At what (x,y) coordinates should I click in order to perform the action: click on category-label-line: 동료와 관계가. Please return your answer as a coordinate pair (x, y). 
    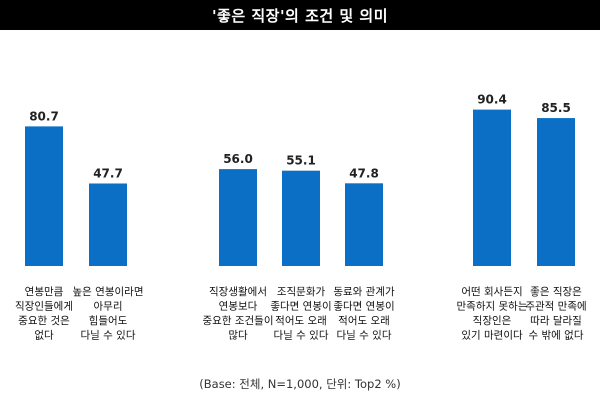
    Looking at the image, I should click on (364, 292).